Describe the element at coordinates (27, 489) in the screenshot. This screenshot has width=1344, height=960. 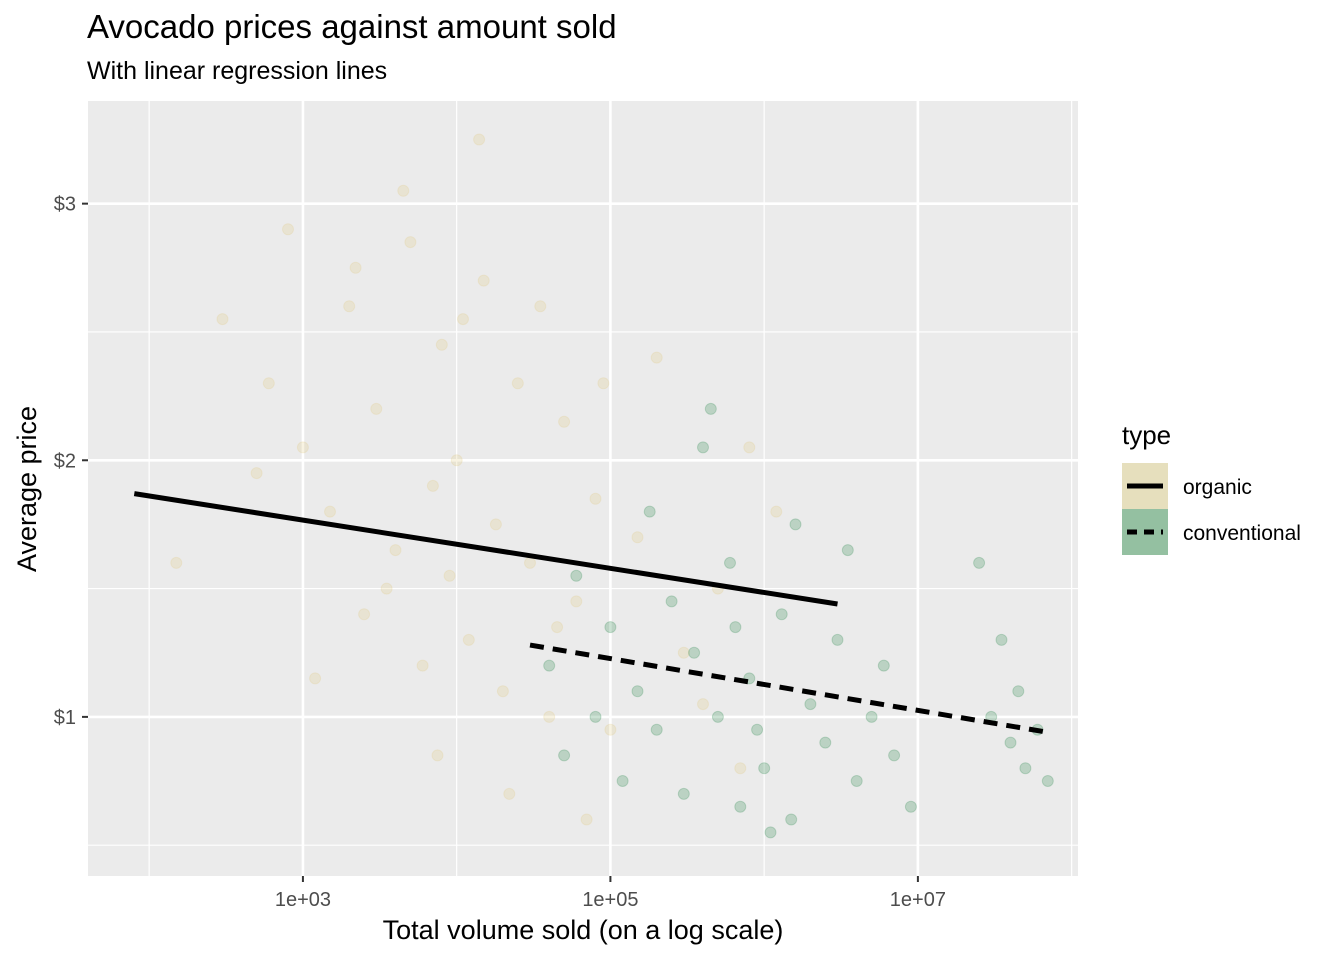
I see `y-axis-title: Average price` at that location.